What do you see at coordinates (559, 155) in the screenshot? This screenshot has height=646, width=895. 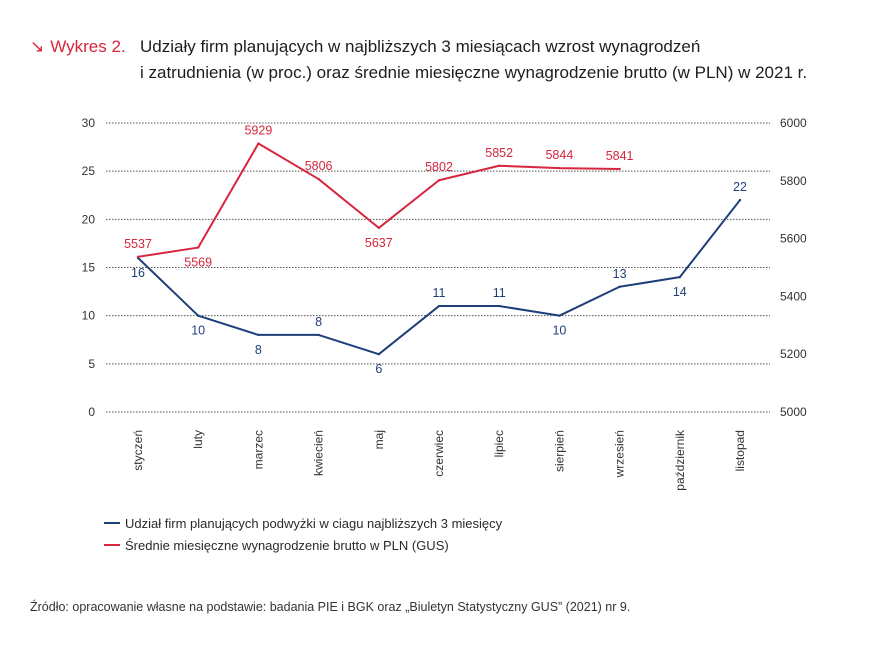 I see `data-label-red: 5844` at bounding box center [559, 155].